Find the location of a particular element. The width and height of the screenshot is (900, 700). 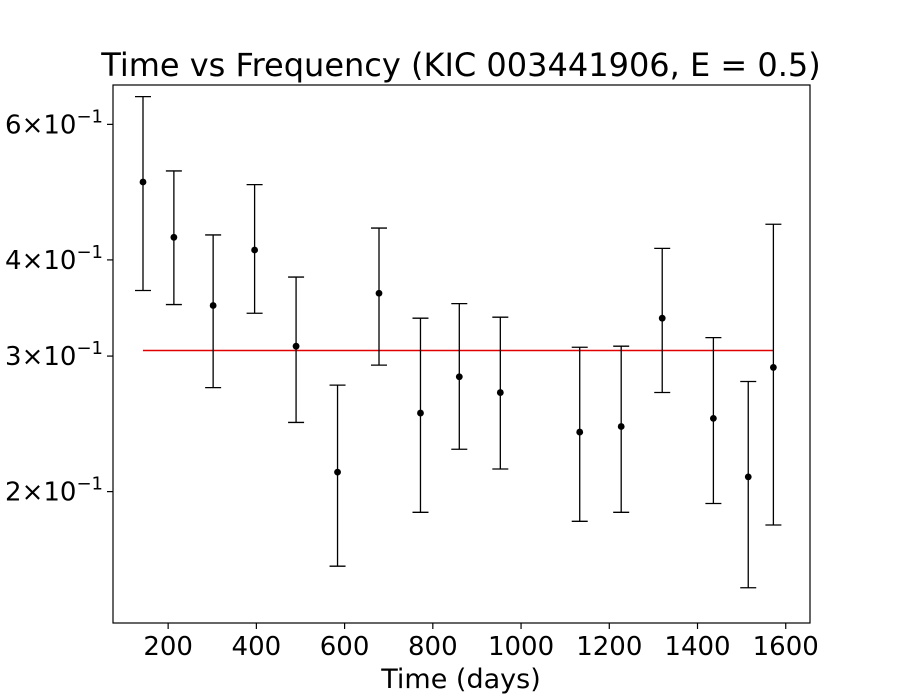

x-tick-label: 800 is located at coordinates (433, 647).